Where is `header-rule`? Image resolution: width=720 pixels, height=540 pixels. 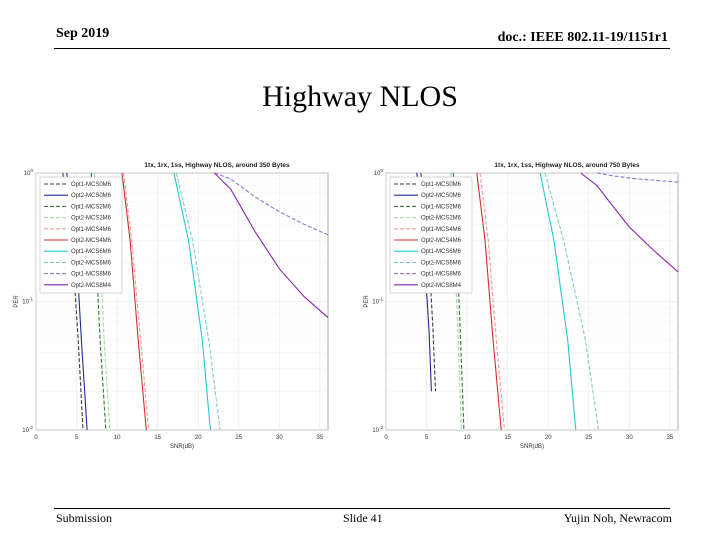
header-rule is located at coordinates (362, 48).